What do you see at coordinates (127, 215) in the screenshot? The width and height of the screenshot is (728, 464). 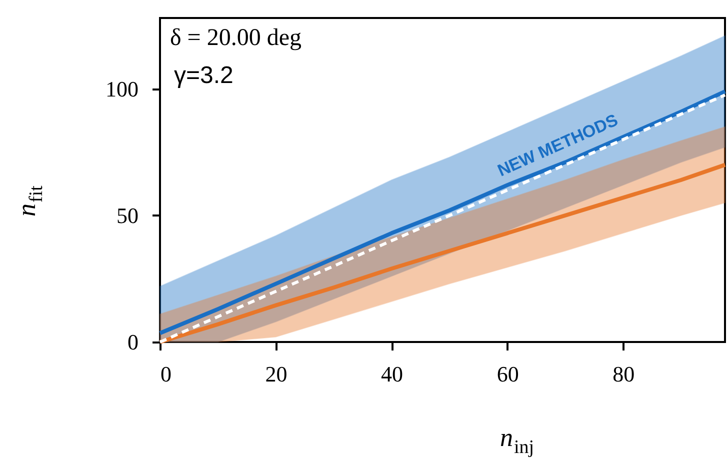 I see `y-tick-label: 50` at bounding box center [127, 215].